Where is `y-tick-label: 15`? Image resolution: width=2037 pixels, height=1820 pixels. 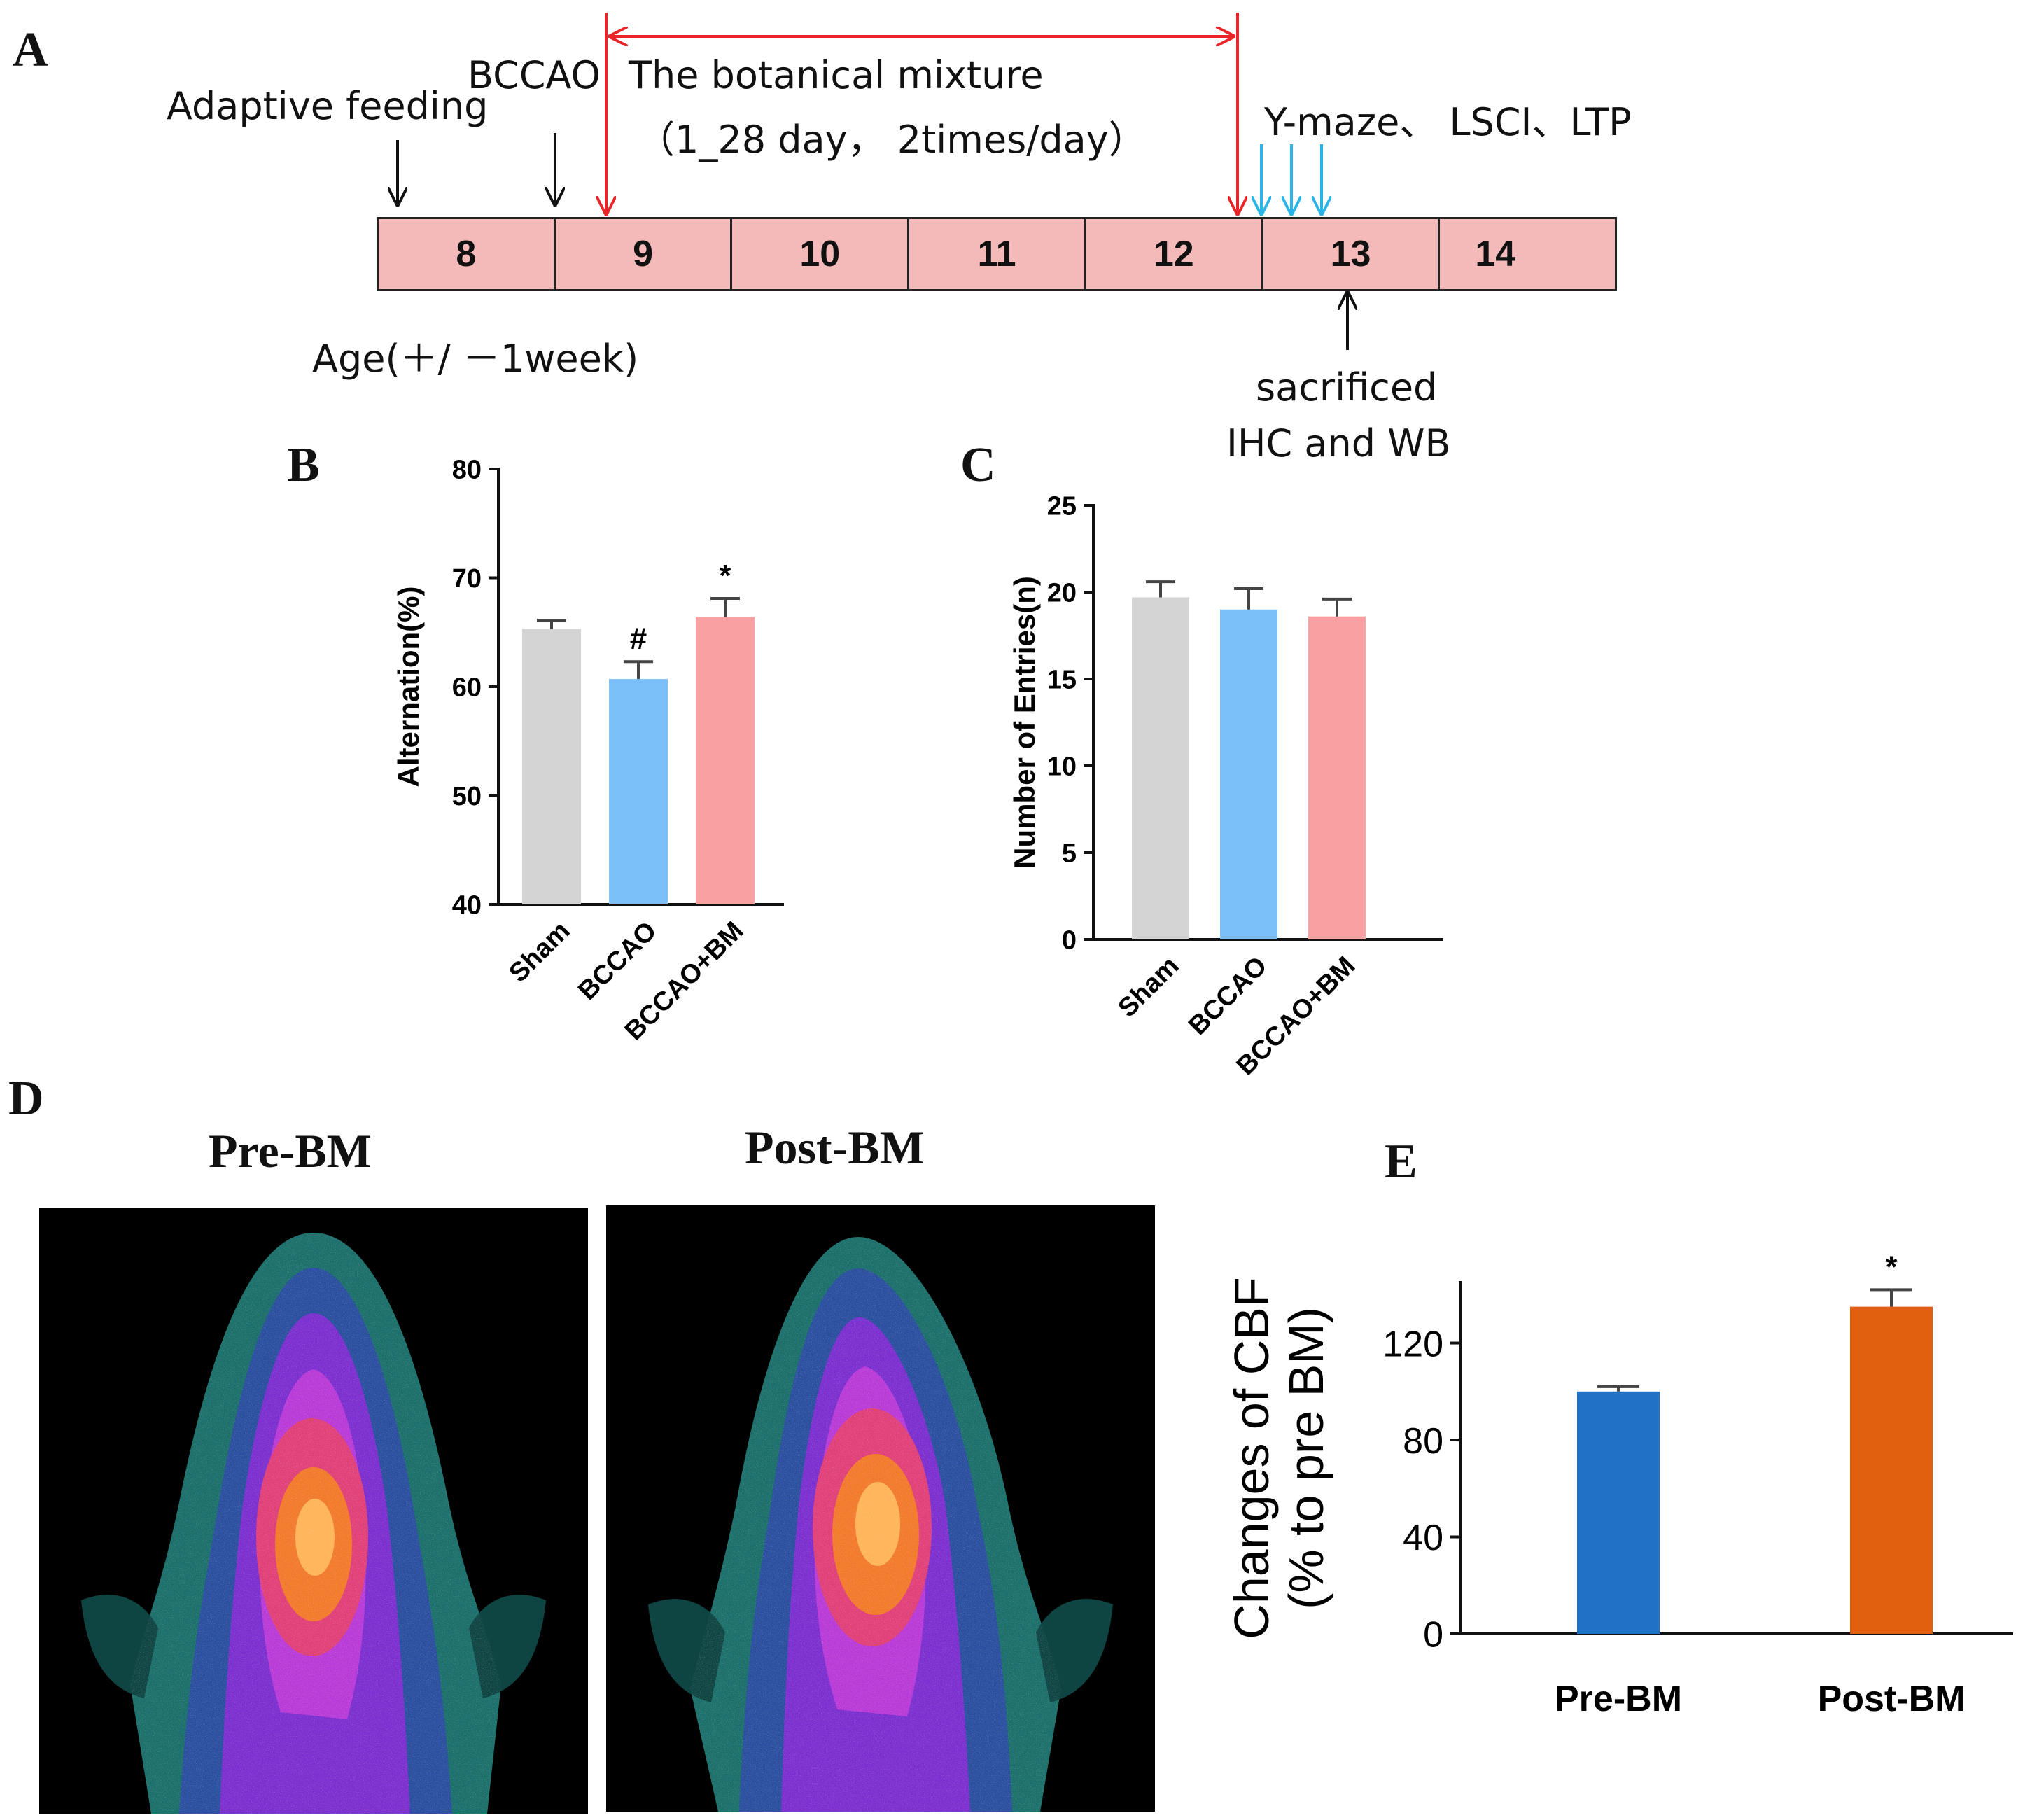
y-tick-label: 15 is located at coordinates (1062, 680).